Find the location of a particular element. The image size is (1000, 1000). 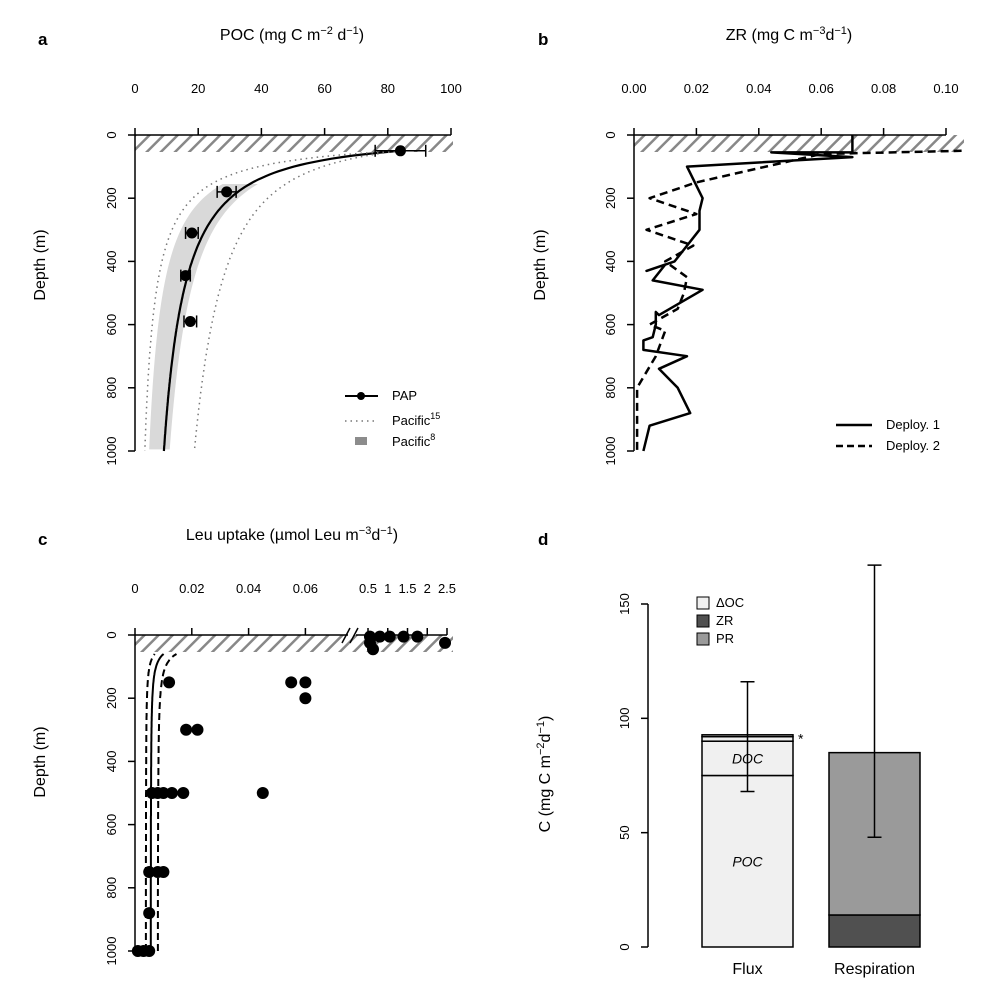

panel-c-ytick-label: 200 is located at coordinates (111, 698).